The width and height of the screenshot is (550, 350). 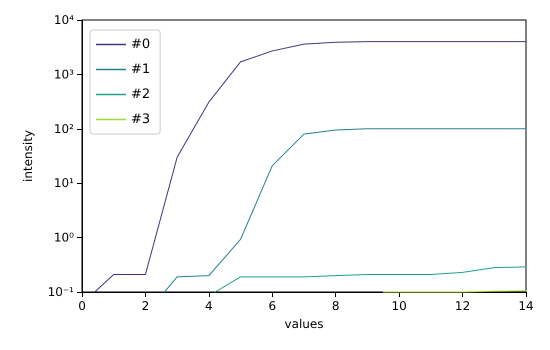 I want to click on y-tick-label: 10⁻¹, so click(x=61, y=292).